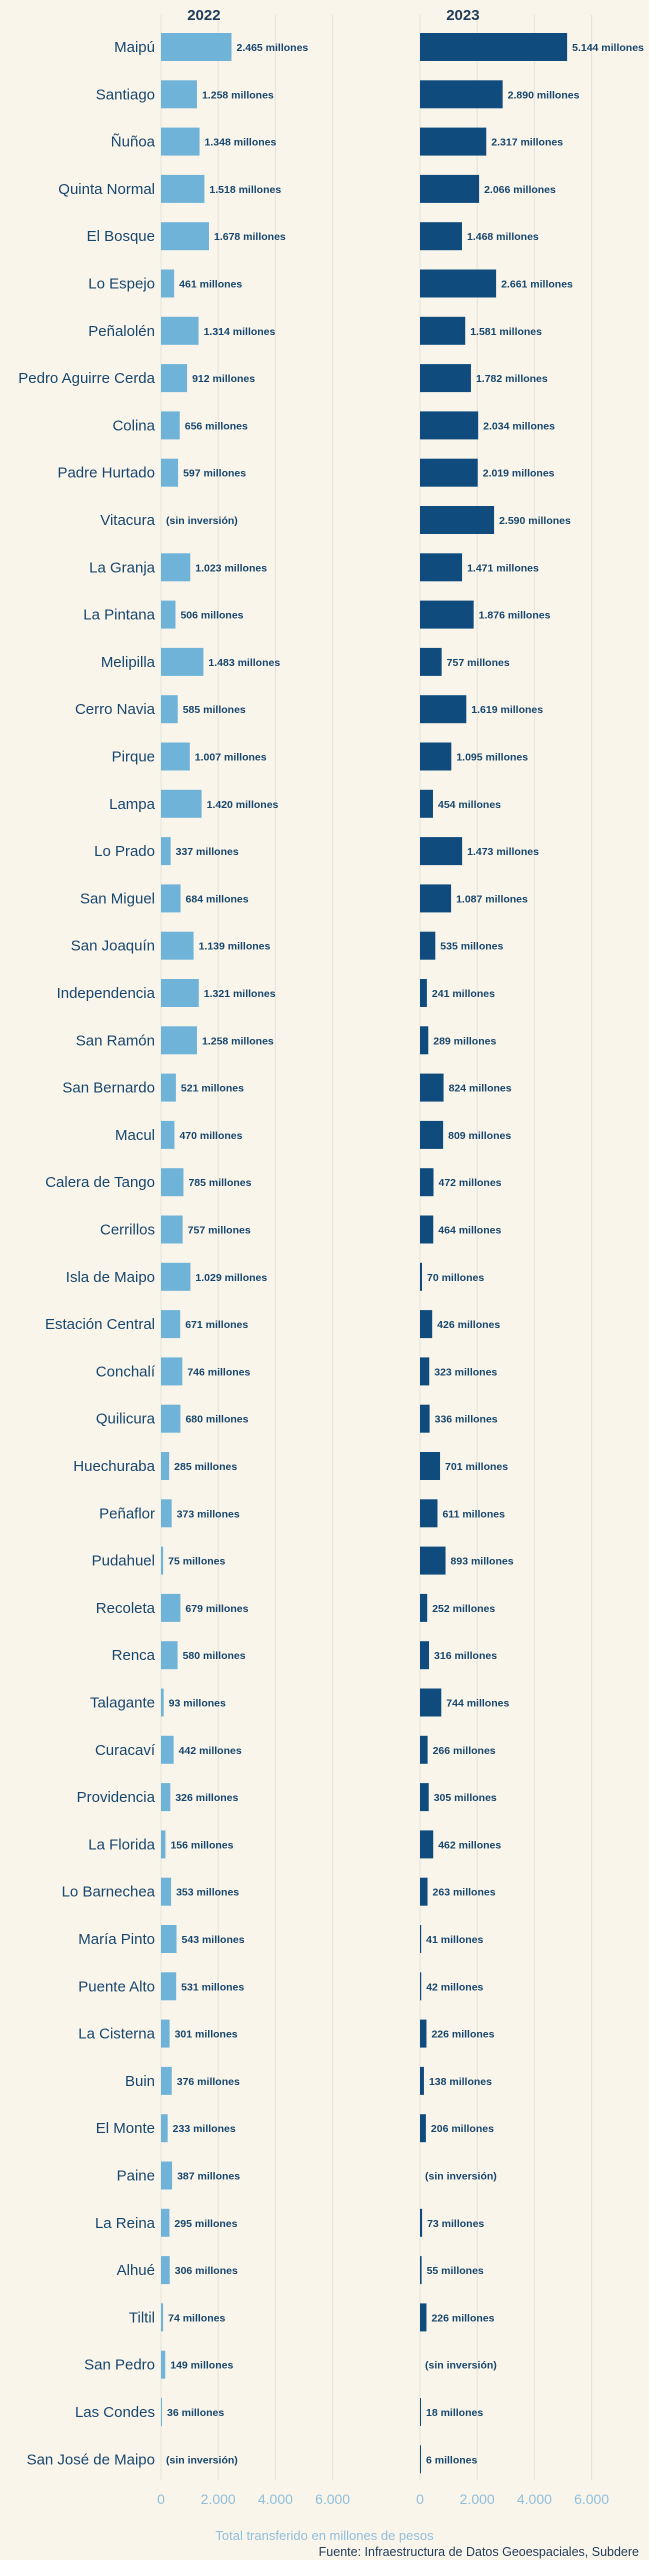 This screenshot has height=2560, width=649. Describe the element at coordinates (121, 236) in the screenshot. I see `category-label: El Bosque` at that location.